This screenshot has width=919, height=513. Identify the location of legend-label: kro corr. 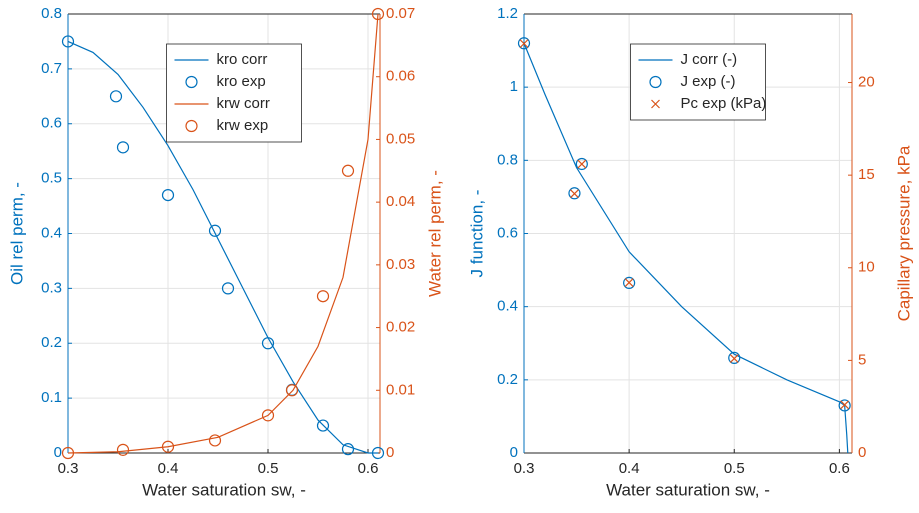
(242, 59).